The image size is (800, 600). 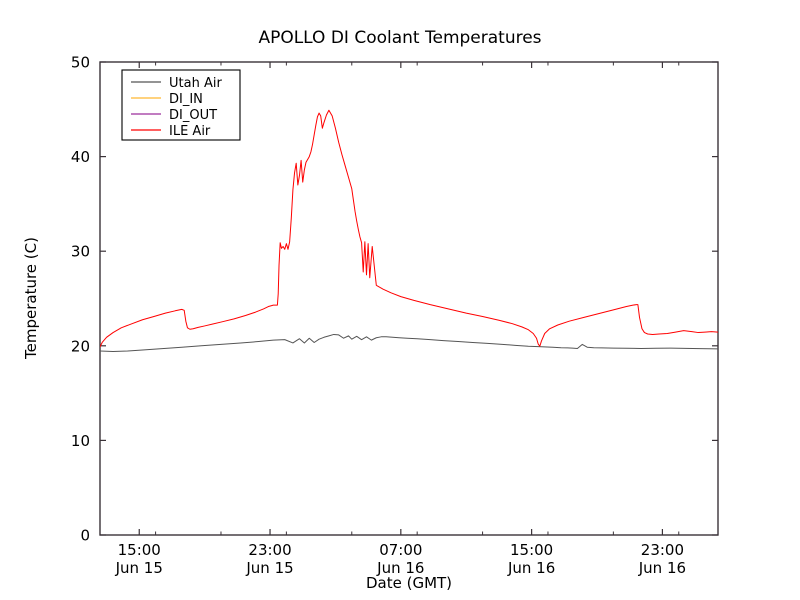 What do you see at coordinates (195, 83) in the screenshot?
I see `legend-label-utah-air: Utah Air` at bounding box center [195, 83].